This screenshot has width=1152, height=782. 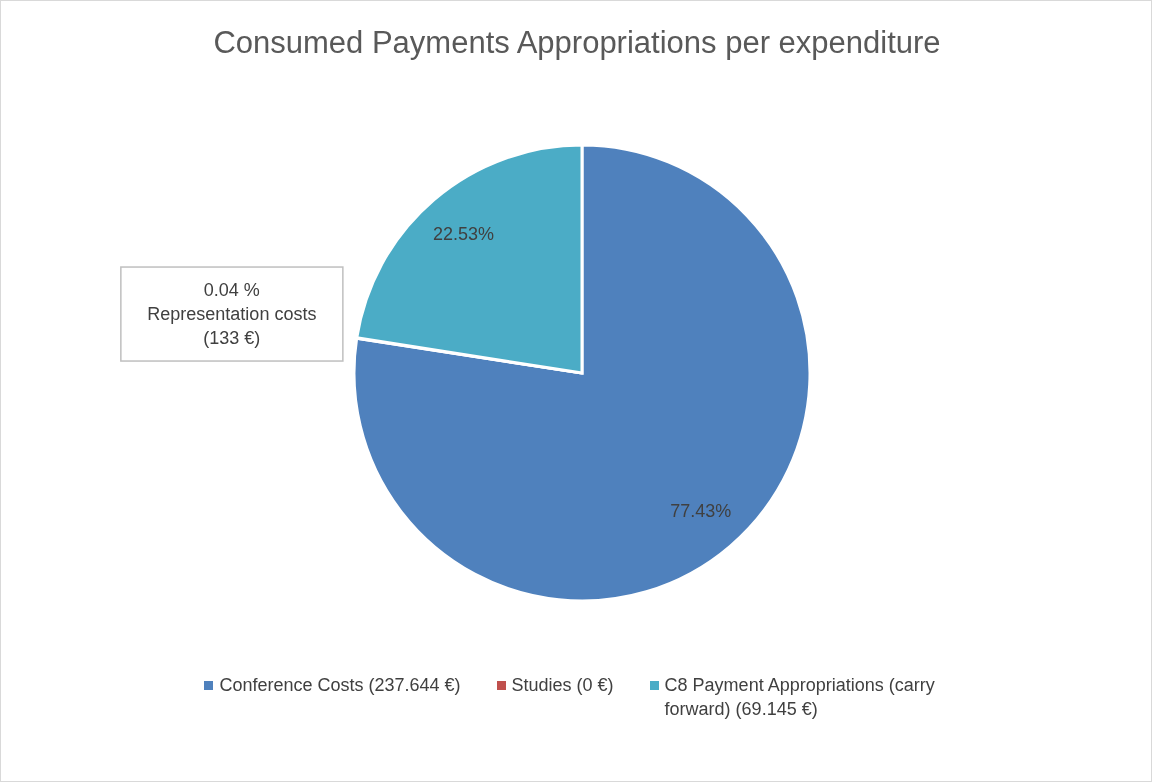 I want to click on data-label: 22.53%, so click(x=463, y=234).